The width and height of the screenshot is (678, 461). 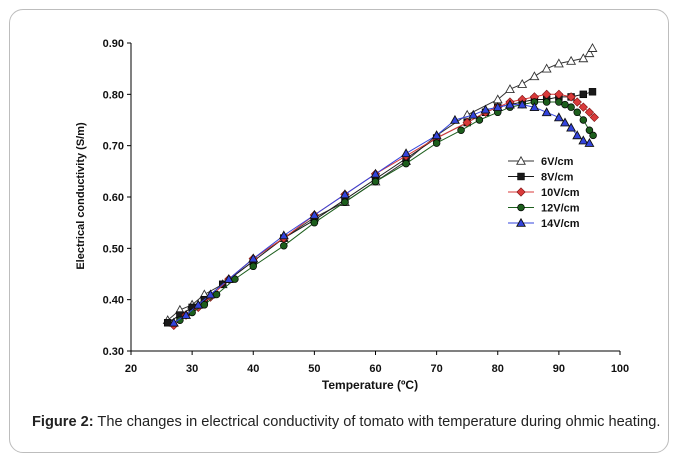 I want to click on legend-item: 14V/cm, so click(x=544, y=223).